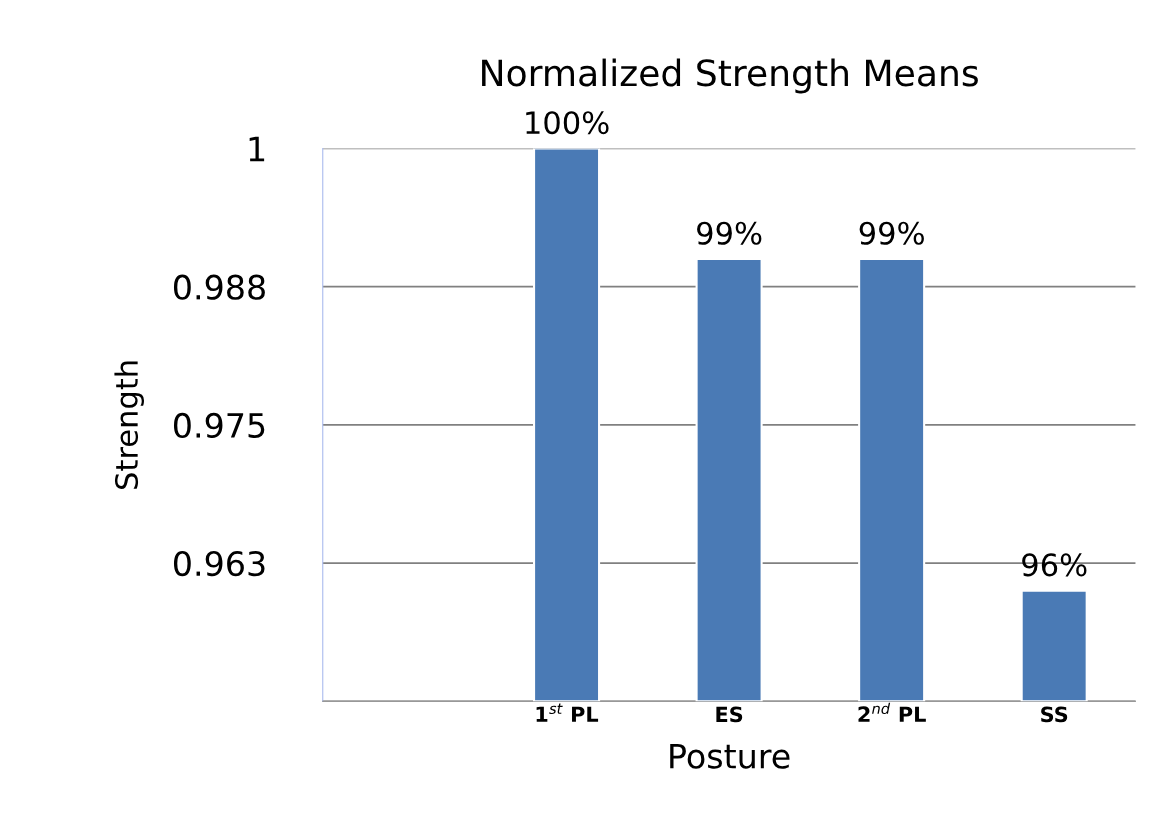  What do you see at coordinates (567, 712) in the screenshot?
I see `x-tick-label: 1$^{st}$ PL` at bounding box center [567, 712].